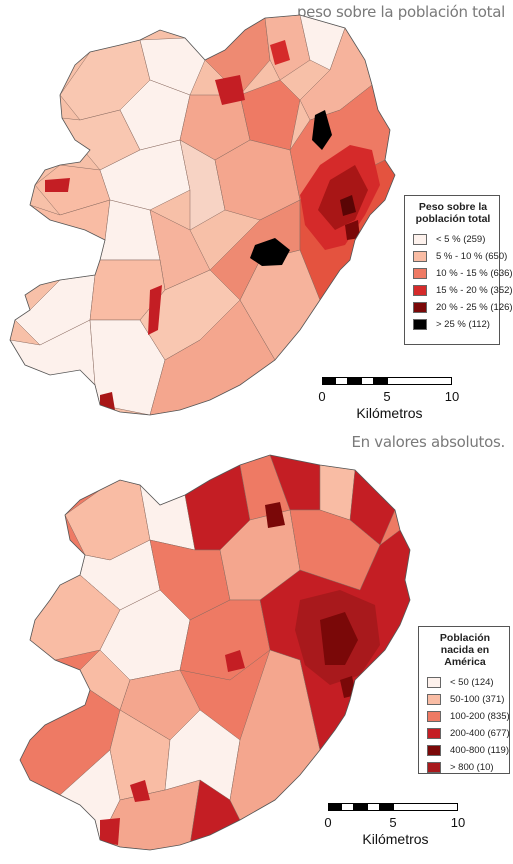 The image size is (513, 864). I want to click on legend-item: 15 % - 20 % (352), so click(463, 290).